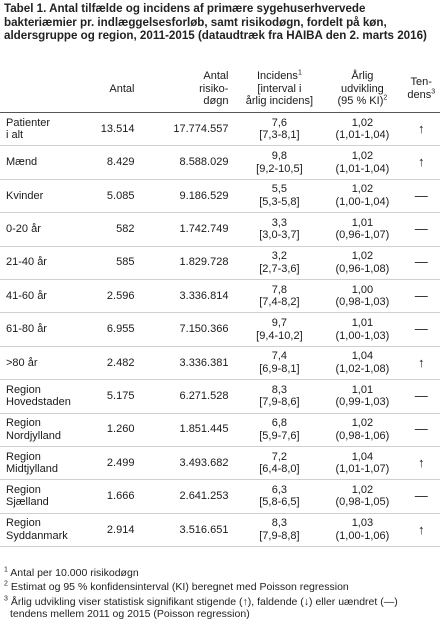 The height and width of the screenshot is (644, 440). What do you see at coordinates (362, 329) in the screenshot?
I see `cell-udvikling: 1,01 (1,00-1,03)` at bounding box center [362, 329].